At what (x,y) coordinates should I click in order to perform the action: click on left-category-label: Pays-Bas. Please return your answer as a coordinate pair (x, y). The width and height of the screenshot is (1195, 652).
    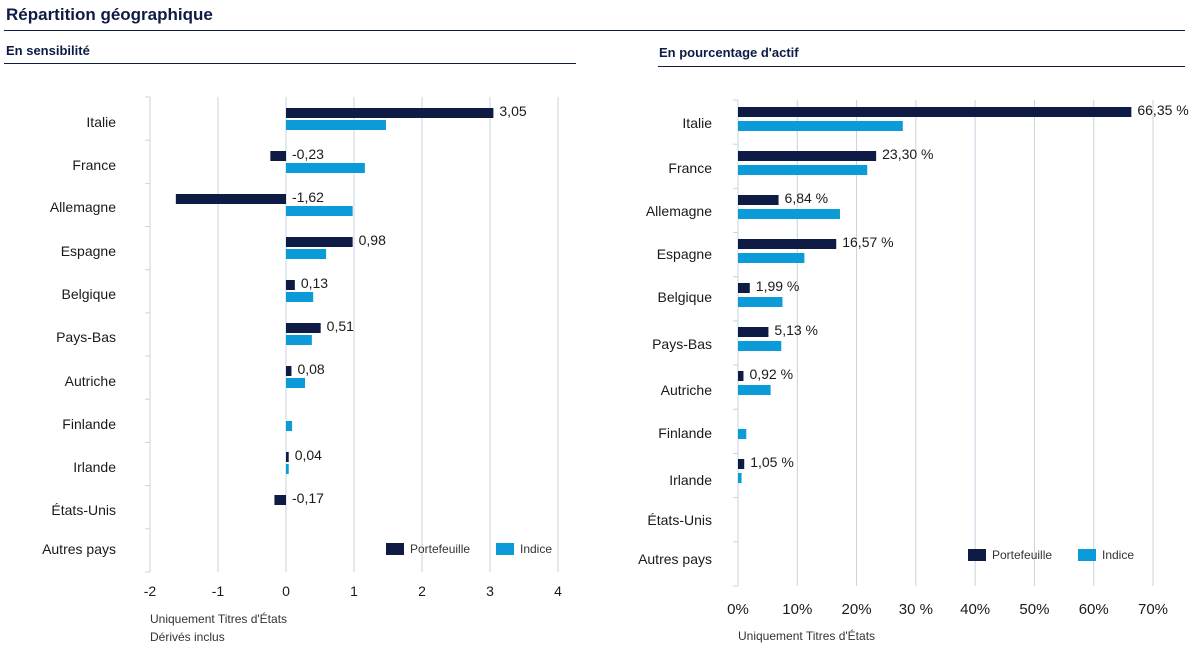
    Looking at the image, I should click on (86, 337).